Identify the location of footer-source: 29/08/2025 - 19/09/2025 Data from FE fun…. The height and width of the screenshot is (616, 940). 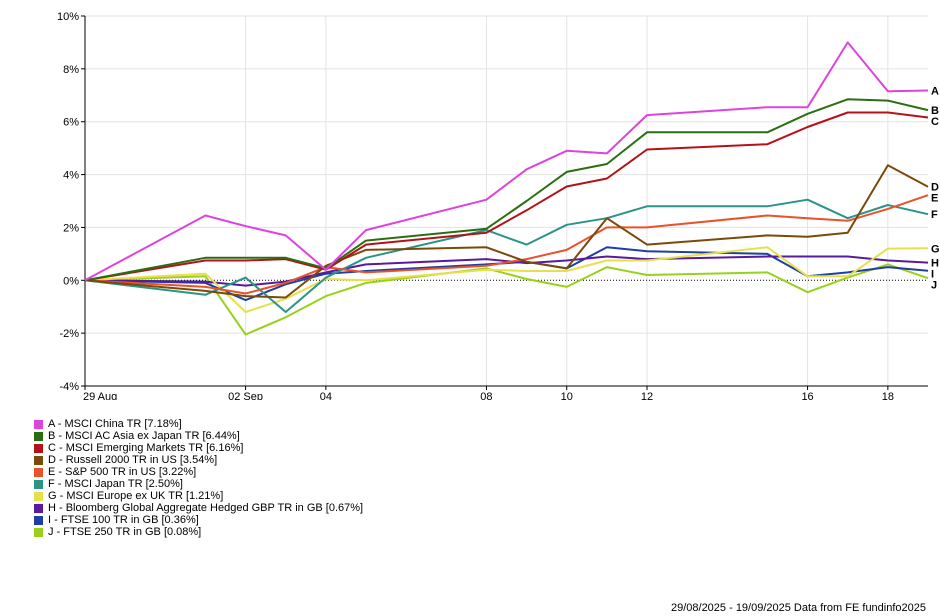
(798, 608).